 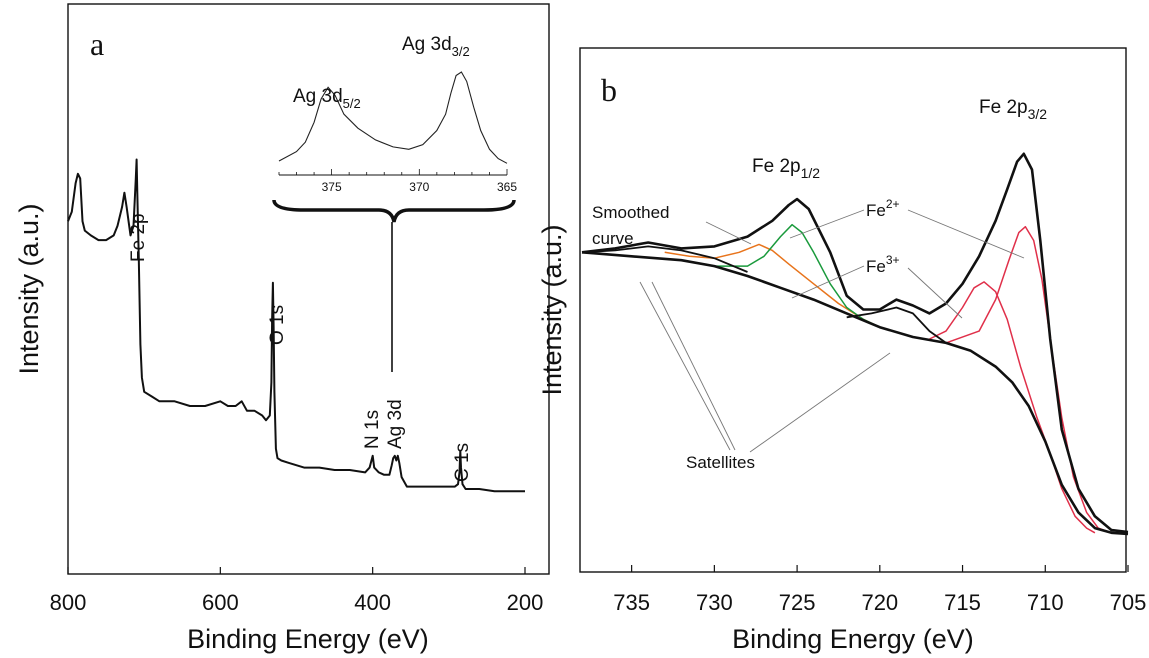 What do you see at coordinates (1013, 109) in the screenshot?
I see `label-fe-2p-3-2: Fe 2p3/2` at bounding box center [1013, 109].